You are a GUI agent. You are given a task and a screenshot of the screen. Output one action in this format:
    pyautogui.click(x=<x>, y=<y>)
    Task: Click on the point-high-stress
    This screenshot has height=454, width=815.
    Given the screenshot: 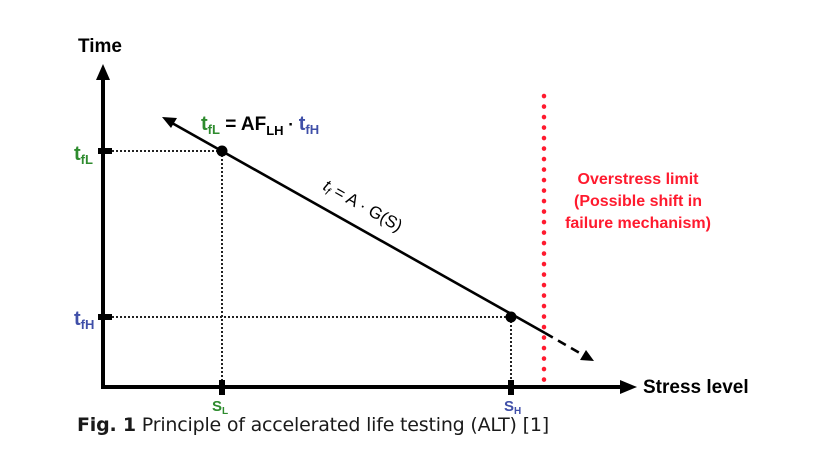 What is the action you would take?
    pyautogui.click(x=511, y=317)
    